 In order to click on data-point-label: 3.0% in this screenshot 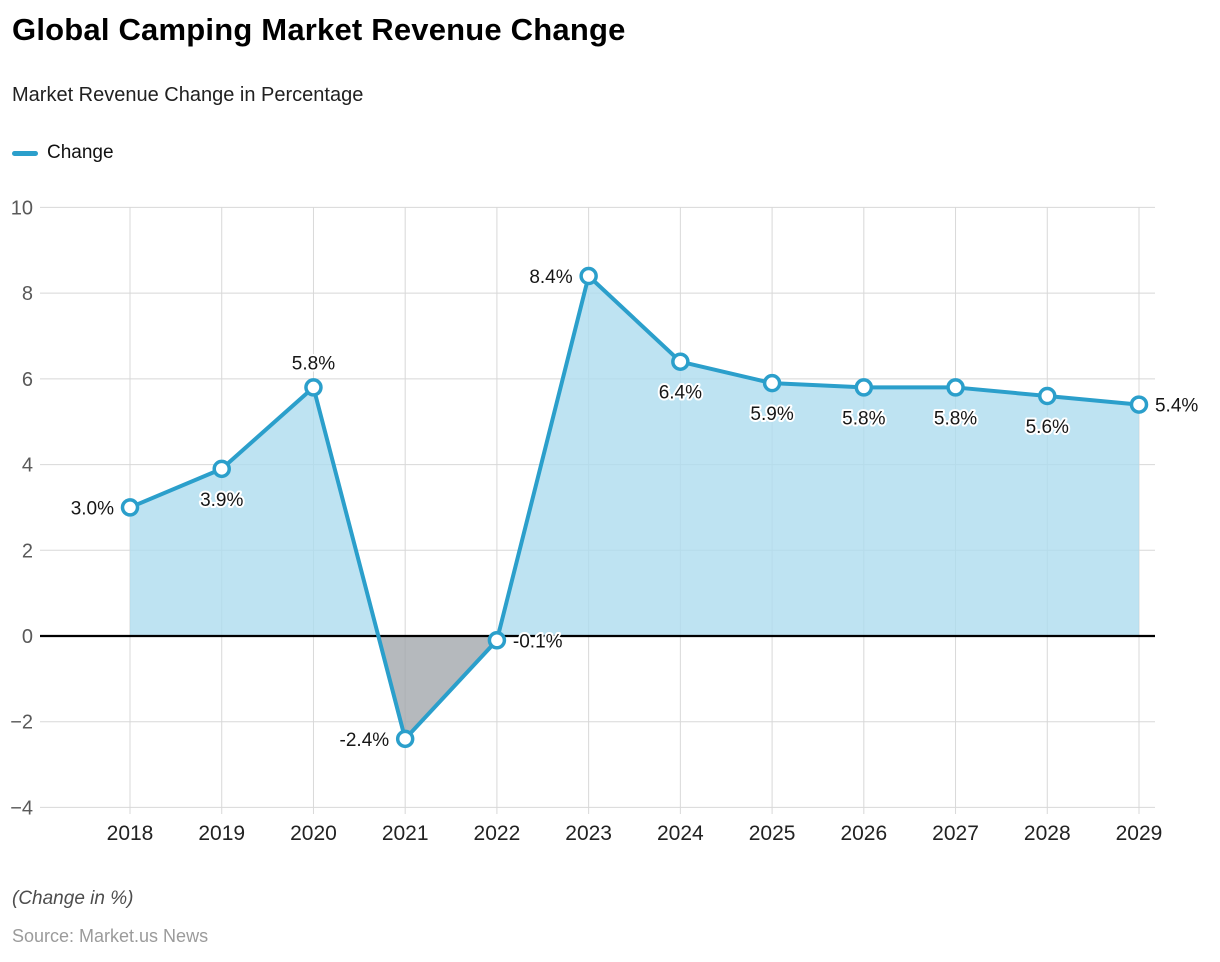, I will do `click(92, 508)`.